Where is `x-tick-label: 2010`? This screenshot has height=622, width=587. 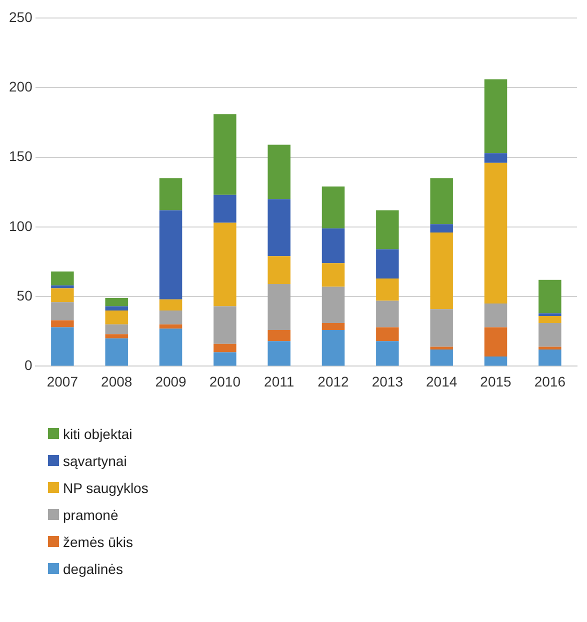
x-tick-label: 2010 is located at coordinates (225, 381).